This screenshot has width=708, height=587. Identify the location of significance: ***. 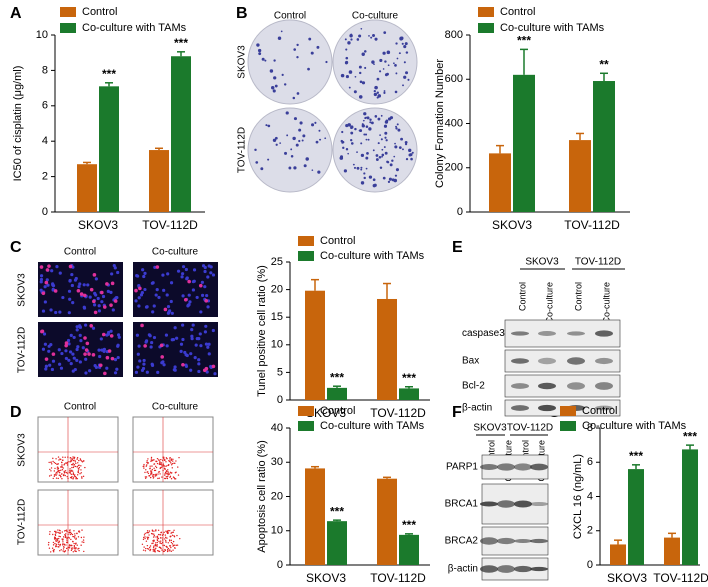
(690, 436).